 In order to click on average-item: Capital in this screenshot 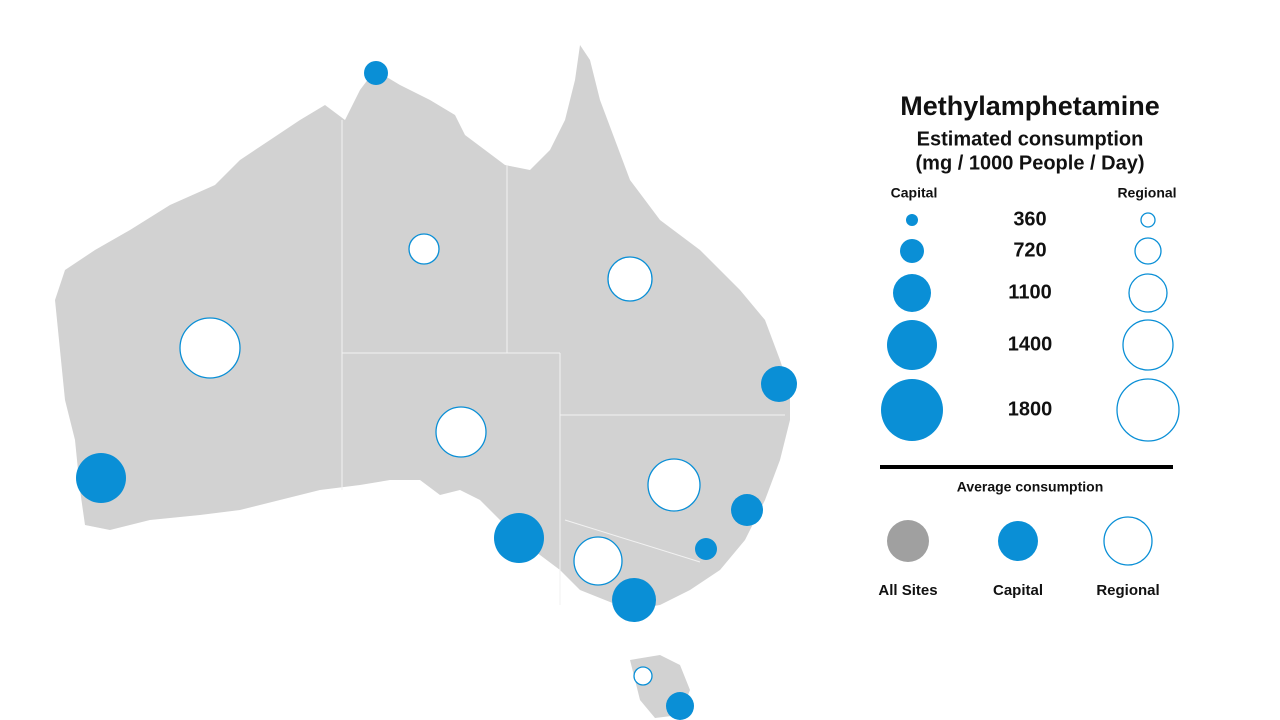, I will do `click(1018, 590)`.